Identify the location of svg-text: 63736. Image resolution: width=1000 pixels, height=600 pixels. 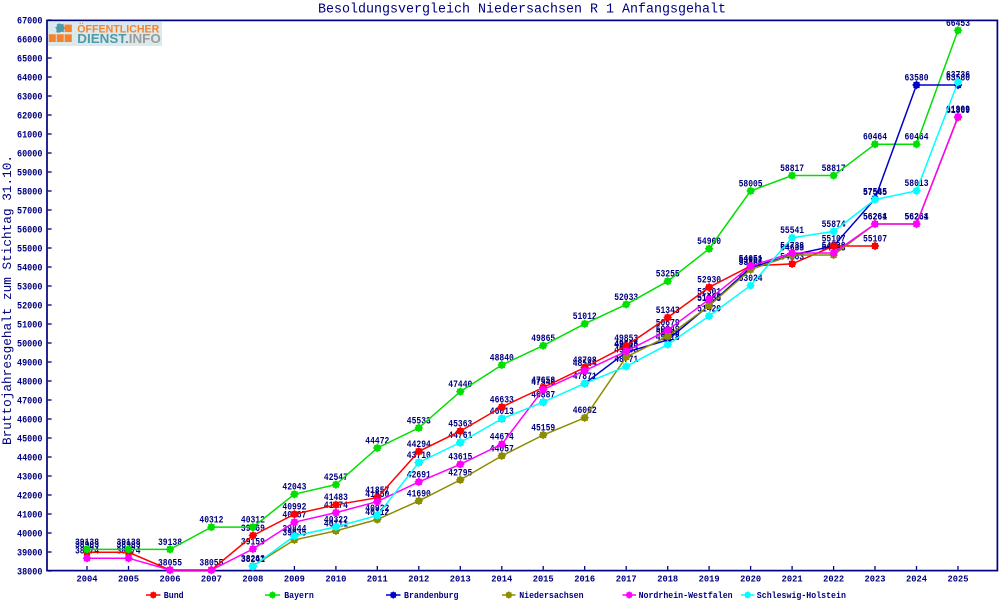
(958, 75).